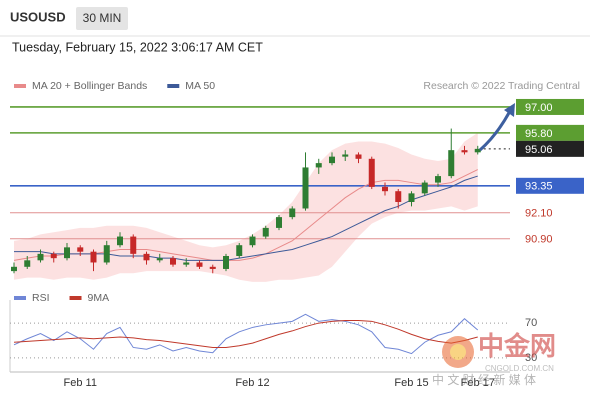 The image size is (590, 400). I want to click on series-line, so click(246, 334).